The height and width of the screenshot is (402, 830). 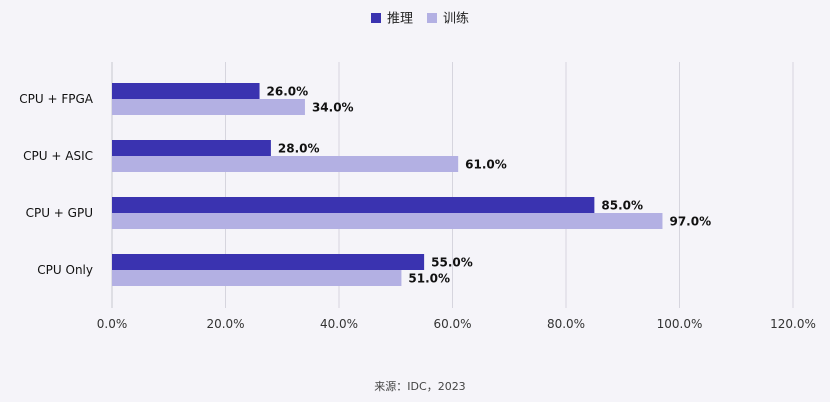 I want to click on x-tick-label: 20.0%, so click(x=225, y=324).